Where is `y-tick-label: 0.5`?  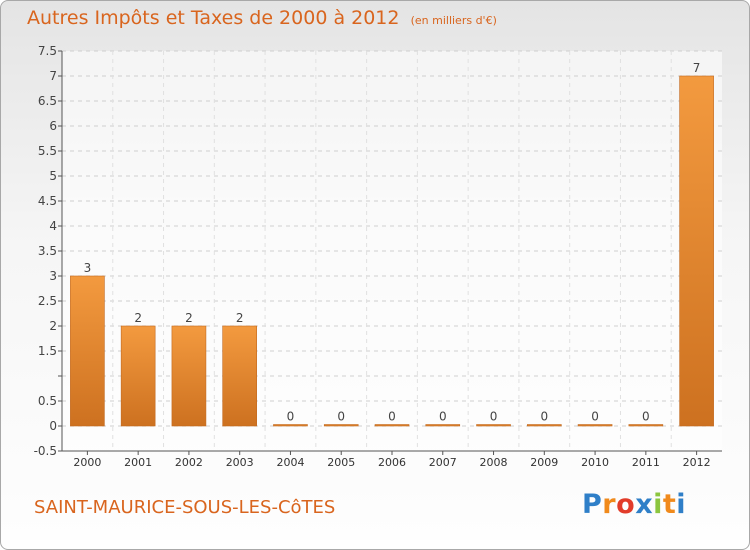
y-tick-label: 0.5 is located at coordinates (47, 401).